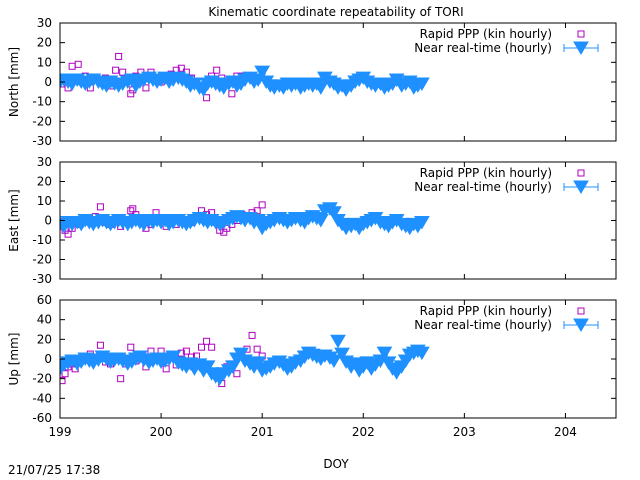 Image resolution: width=640 pixels, height=480 pixels. Describe the element at coordinates (565, 432) in the screenshot. I see `x-tick-label: 204` at that location.